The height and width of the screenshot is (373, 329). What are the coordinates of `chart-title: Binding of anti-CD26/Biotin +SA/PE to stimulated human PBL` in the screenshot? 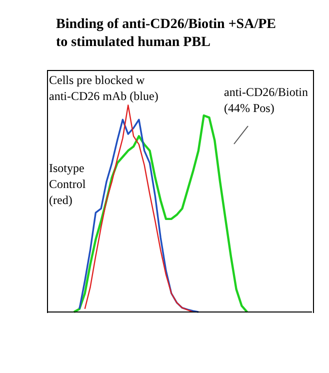 It's located at (166, 34).